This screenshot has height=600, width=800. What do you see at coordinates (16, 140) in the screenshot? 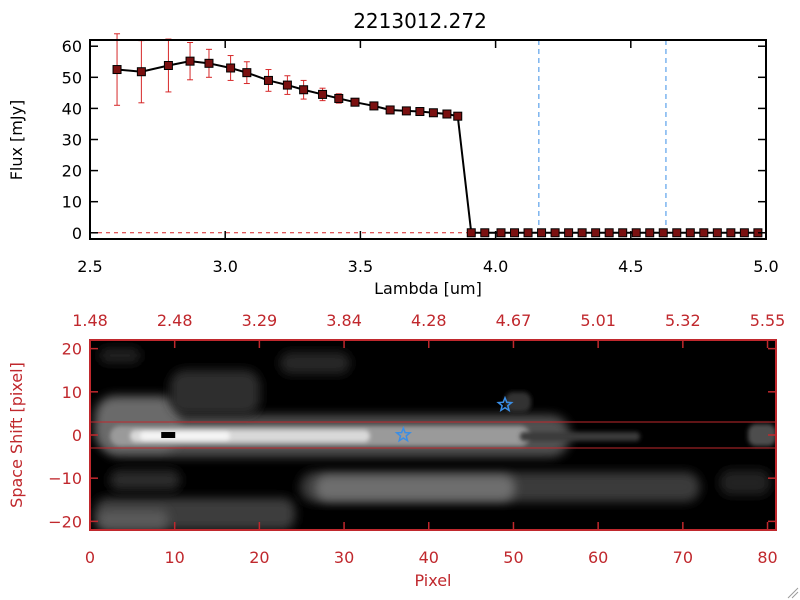
I see `spectrum-y-axis-label: Flux [mJy]` at bounding box center [16, 140].